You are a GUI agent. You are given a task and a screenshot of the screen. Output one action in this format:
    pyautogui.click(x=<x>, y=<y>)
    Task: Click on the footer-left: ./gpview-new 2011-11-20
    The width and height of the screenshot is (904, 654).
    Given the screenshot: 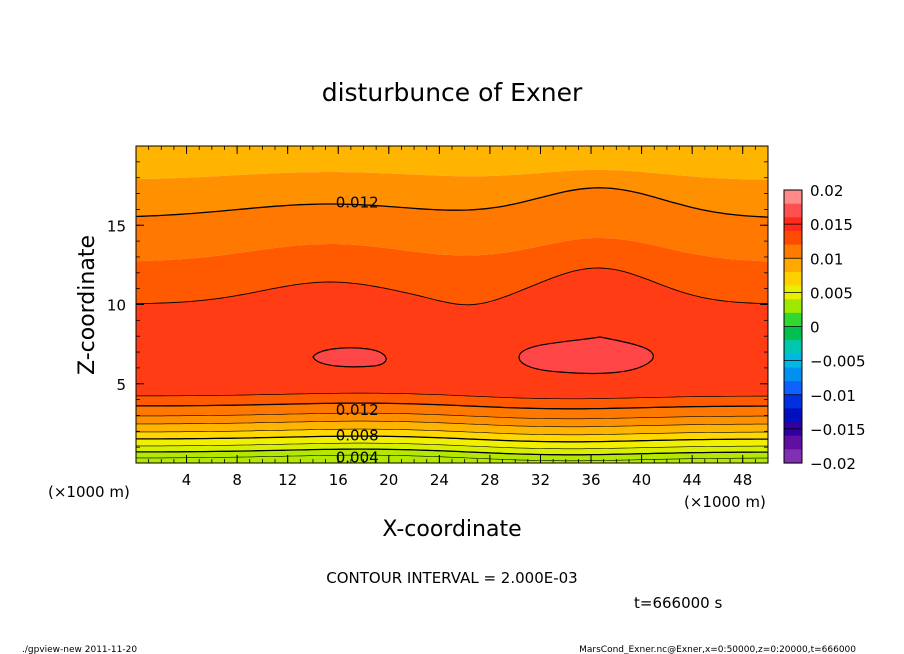 What is the action you would take?
    pyautogui.click(x=79, y=649)
    